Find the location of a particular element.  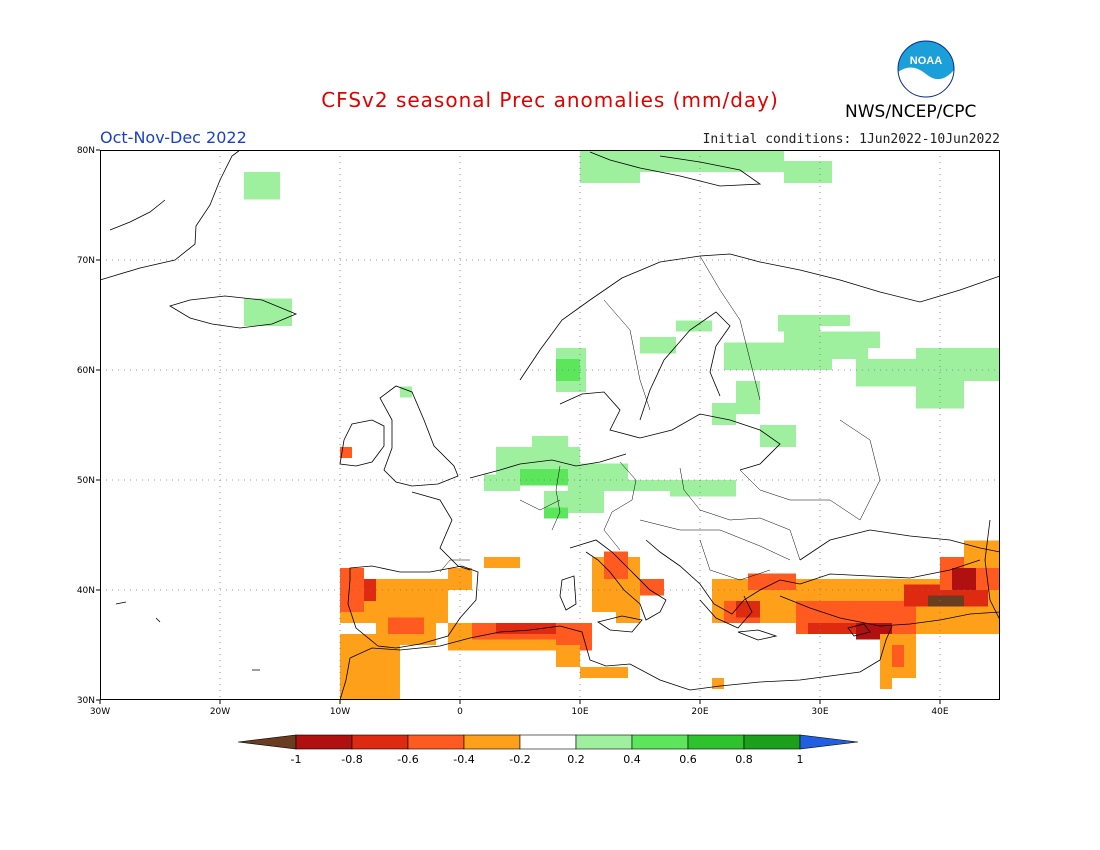

noaa-logo-icon: NOAA is located at coordinates (926, 69).